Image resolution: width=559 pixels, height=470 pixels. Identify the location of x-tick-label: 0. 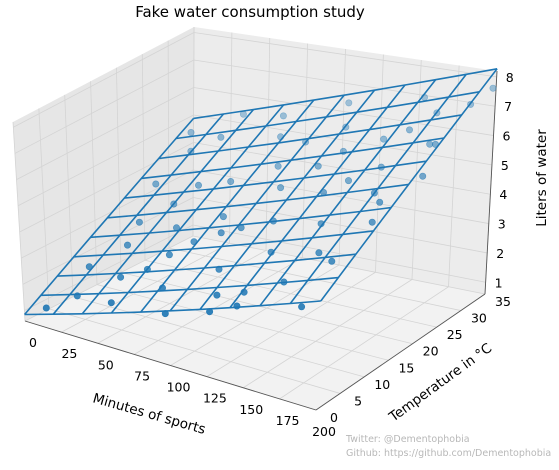
(33, 342).